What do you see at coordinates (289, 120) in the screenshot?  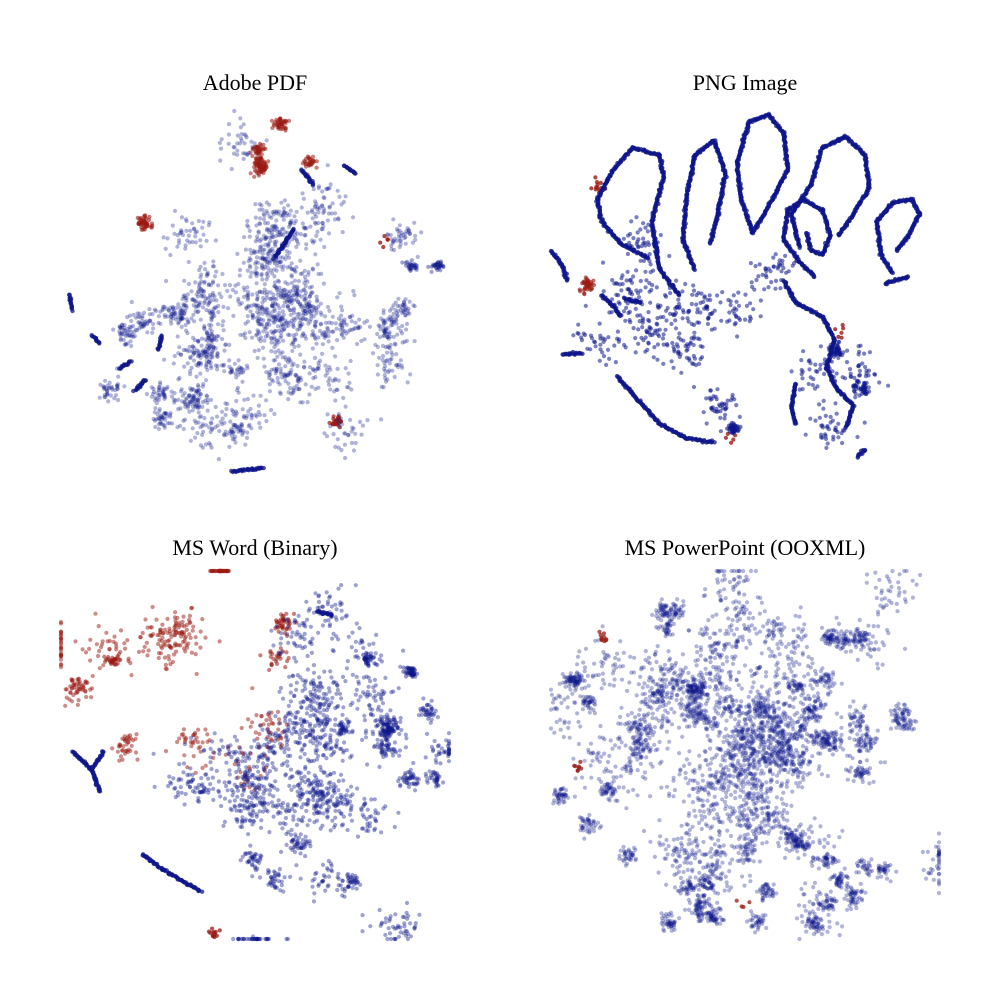 I see `data-point-class-b` at bounding box center [289, 120].